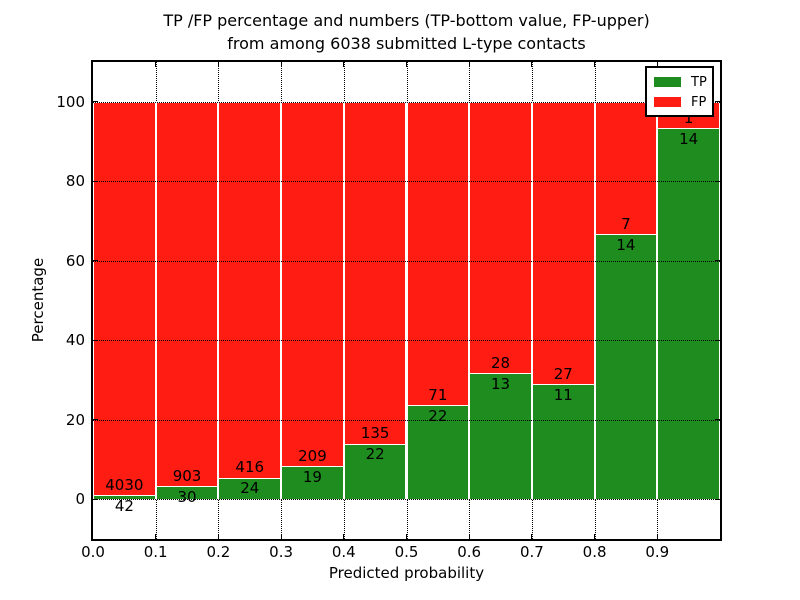 This screenshot has height=600, width=800. Describe the element at coordinates (75, 340) in the screenshot. I see `y-tick-label: 40` at that location.